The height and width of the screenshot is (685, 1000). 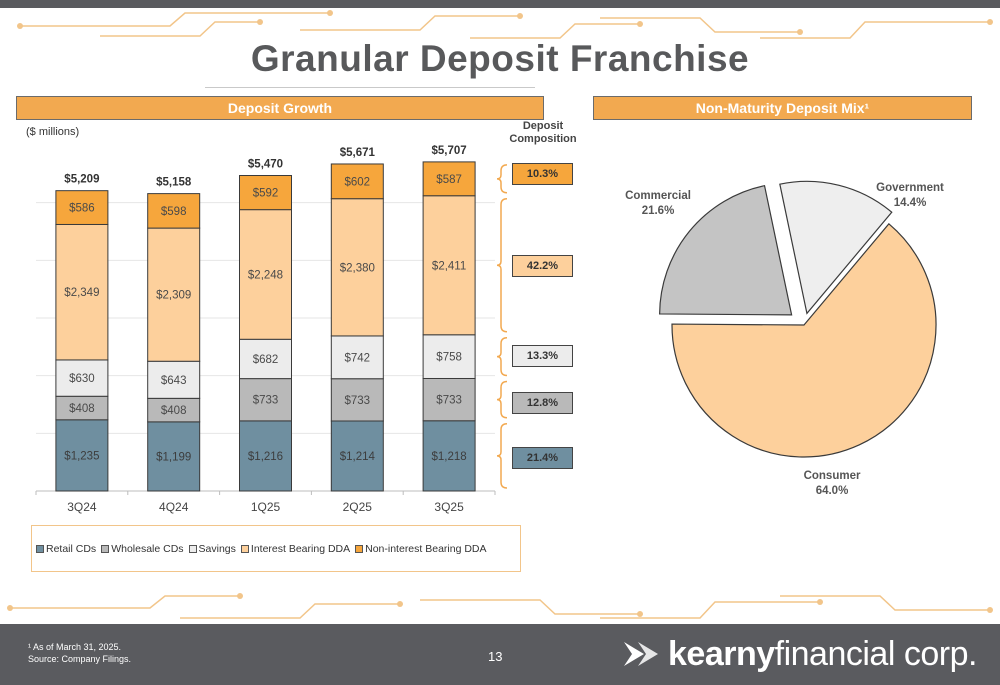 I want to click on legend-label: Retail CDs, so click(x=71, y=549).